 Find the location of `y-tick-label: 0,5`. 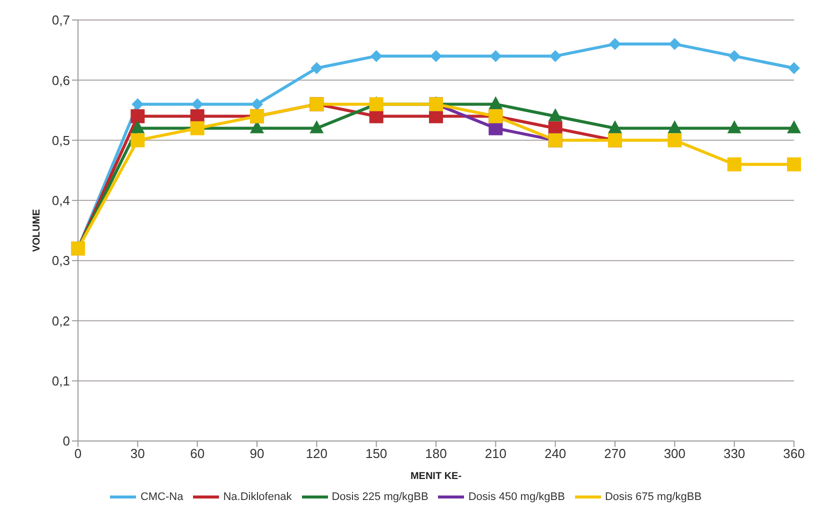

y-tick-label: 0,5 is located at coordinates (61, 140).